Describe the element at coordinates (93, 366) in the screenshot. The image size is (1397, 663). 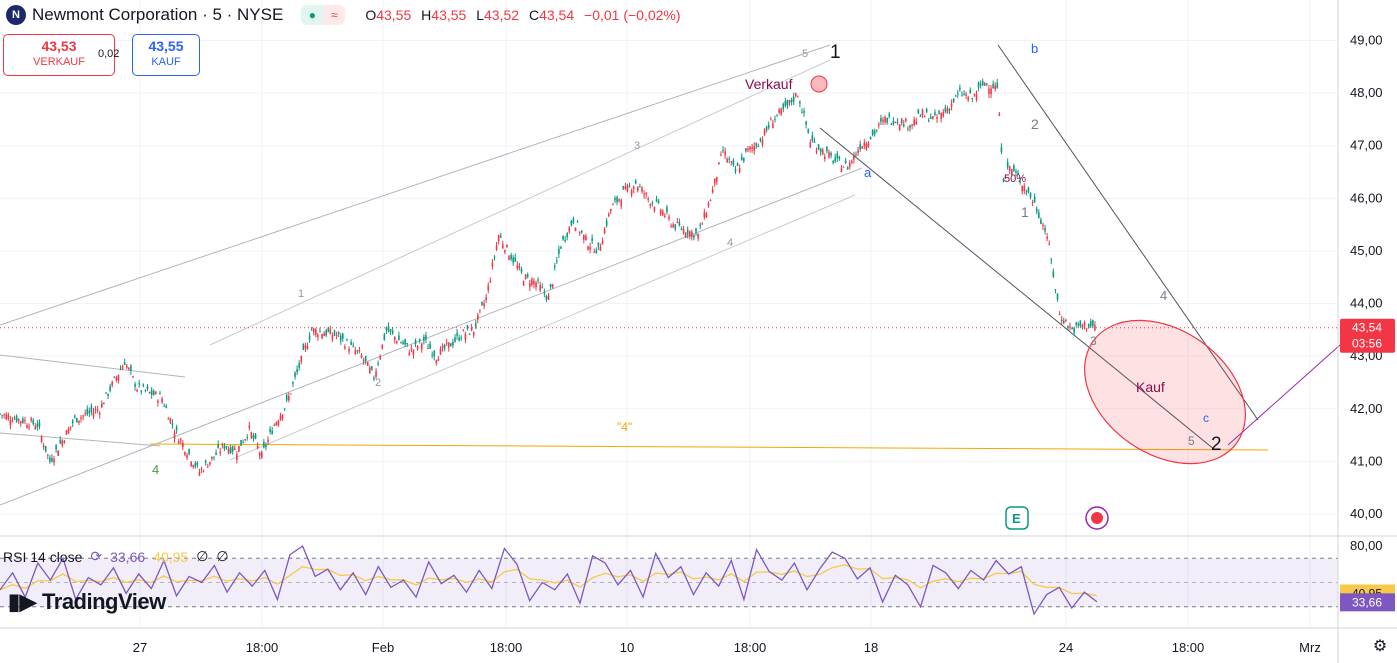
I see `trend-line` at that location.